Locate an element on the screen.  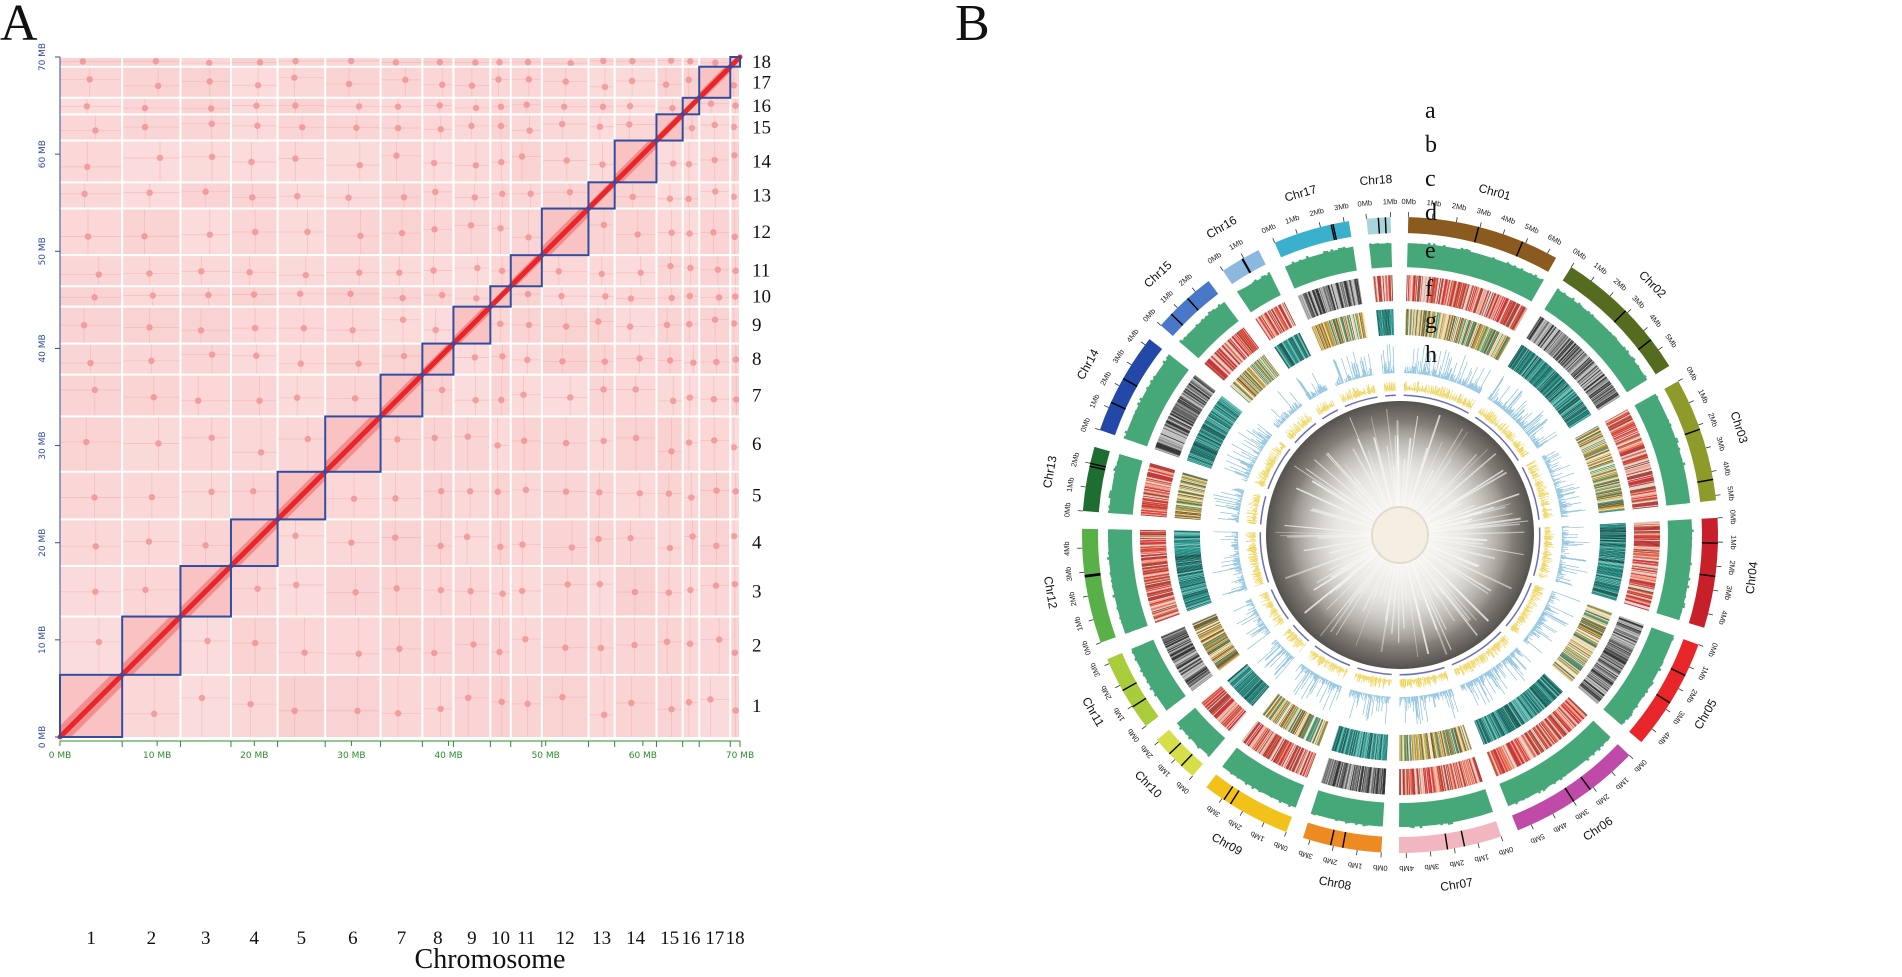
track-g-Chr11 is located at coordinates (1279, 604).